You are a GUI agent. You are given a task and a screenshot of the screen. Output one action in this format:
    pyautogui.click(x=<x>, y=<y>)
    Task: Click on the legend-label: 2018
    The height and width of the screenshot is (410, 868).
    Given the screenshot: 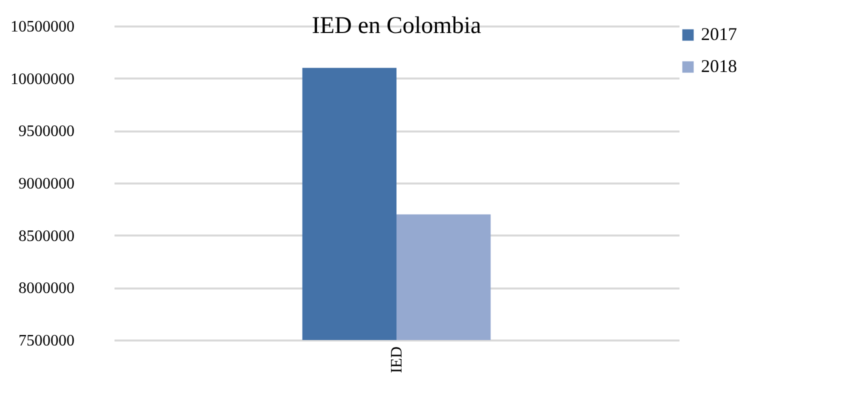 What is the action you would take?
    pyautogui.click(x=719, y=66)
    